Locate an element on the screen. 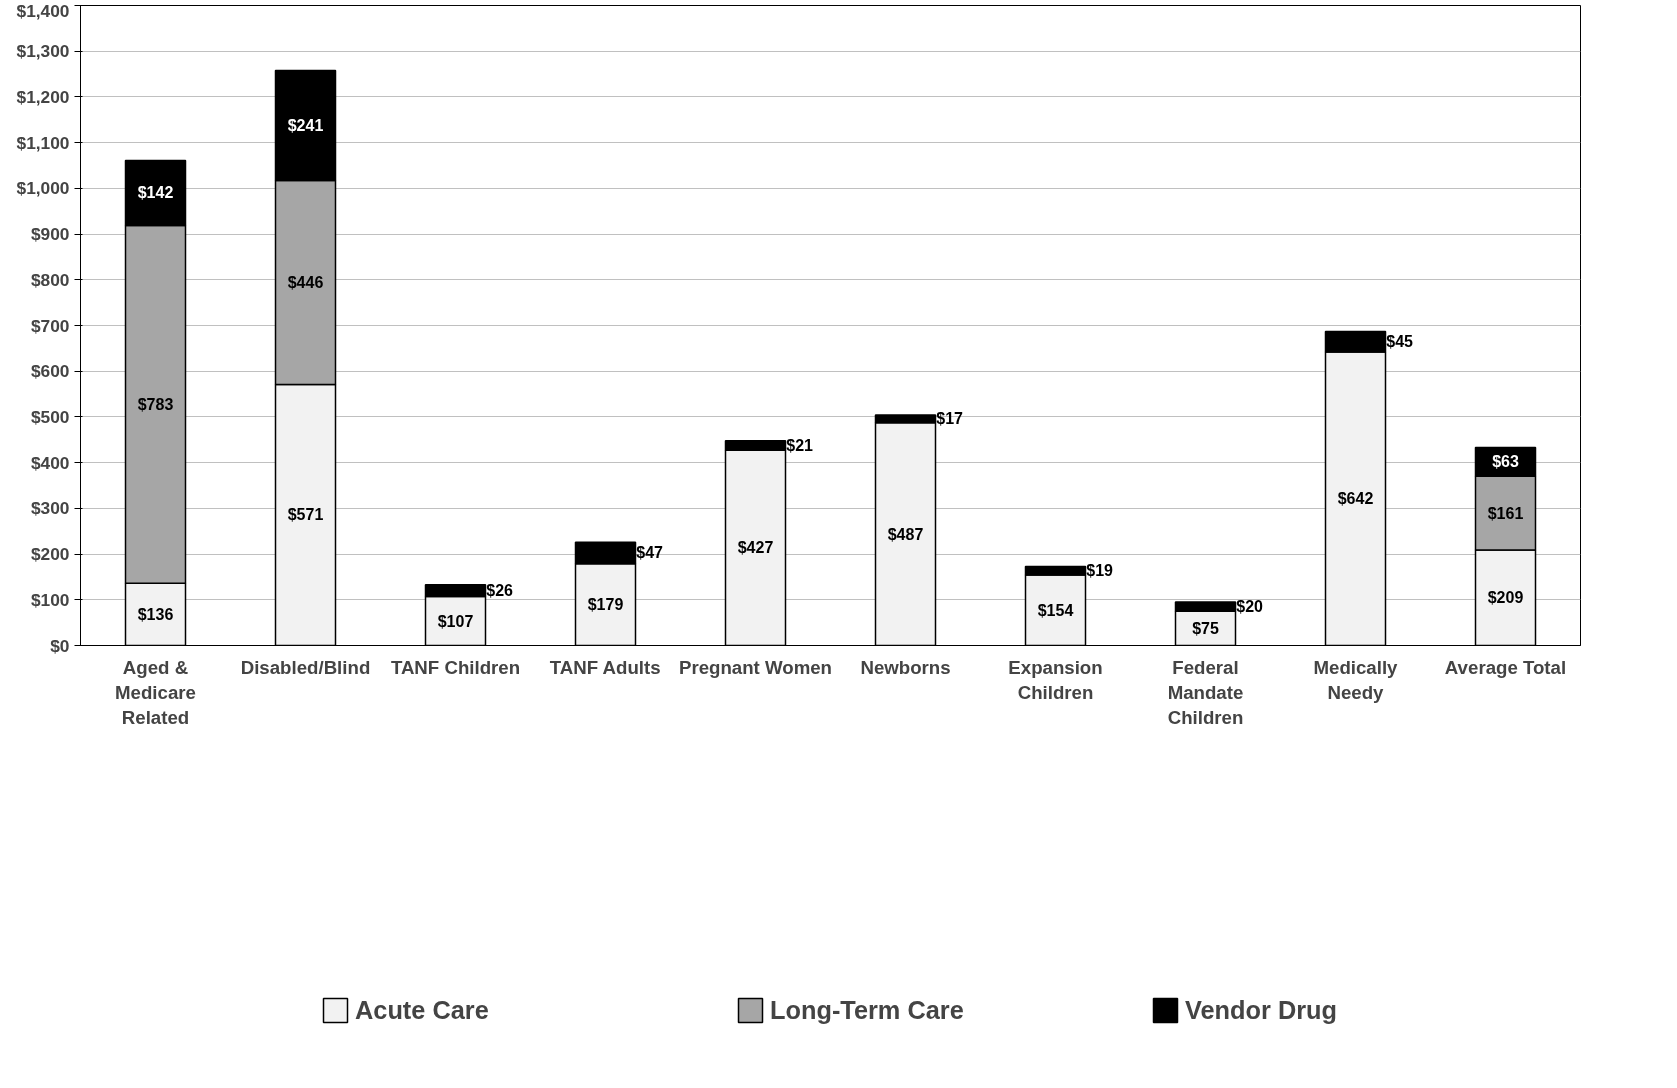 The image size is (1677, 1088). data-label: $142 is located at coordinates (155, 193).